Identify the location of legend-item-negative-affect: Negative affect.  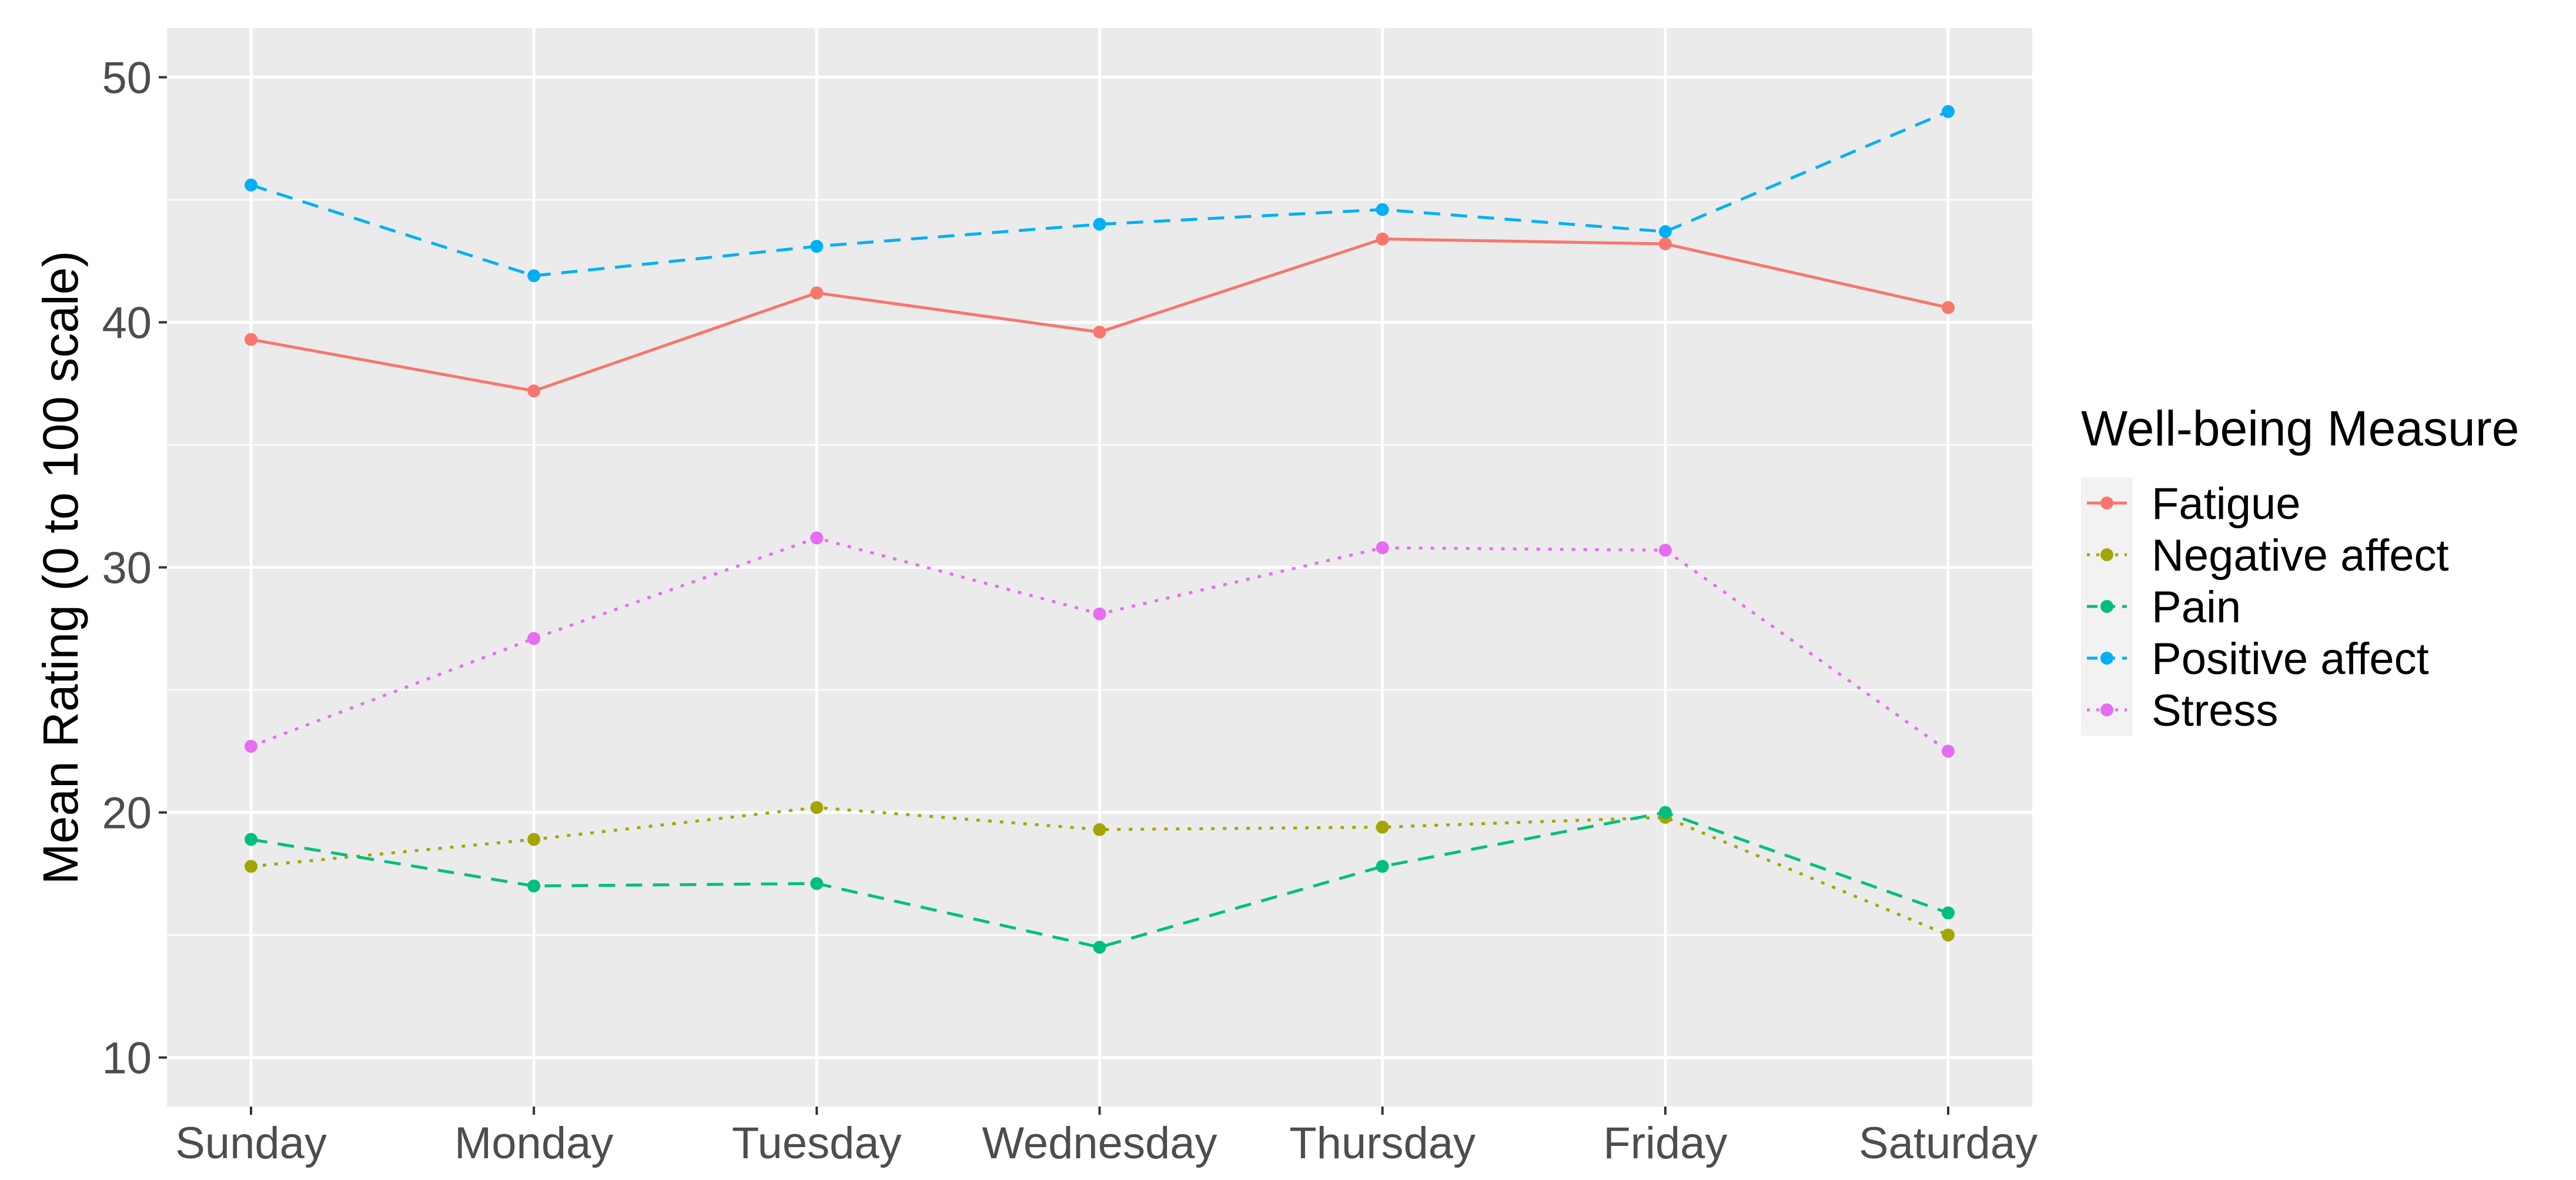
(2268, 556).